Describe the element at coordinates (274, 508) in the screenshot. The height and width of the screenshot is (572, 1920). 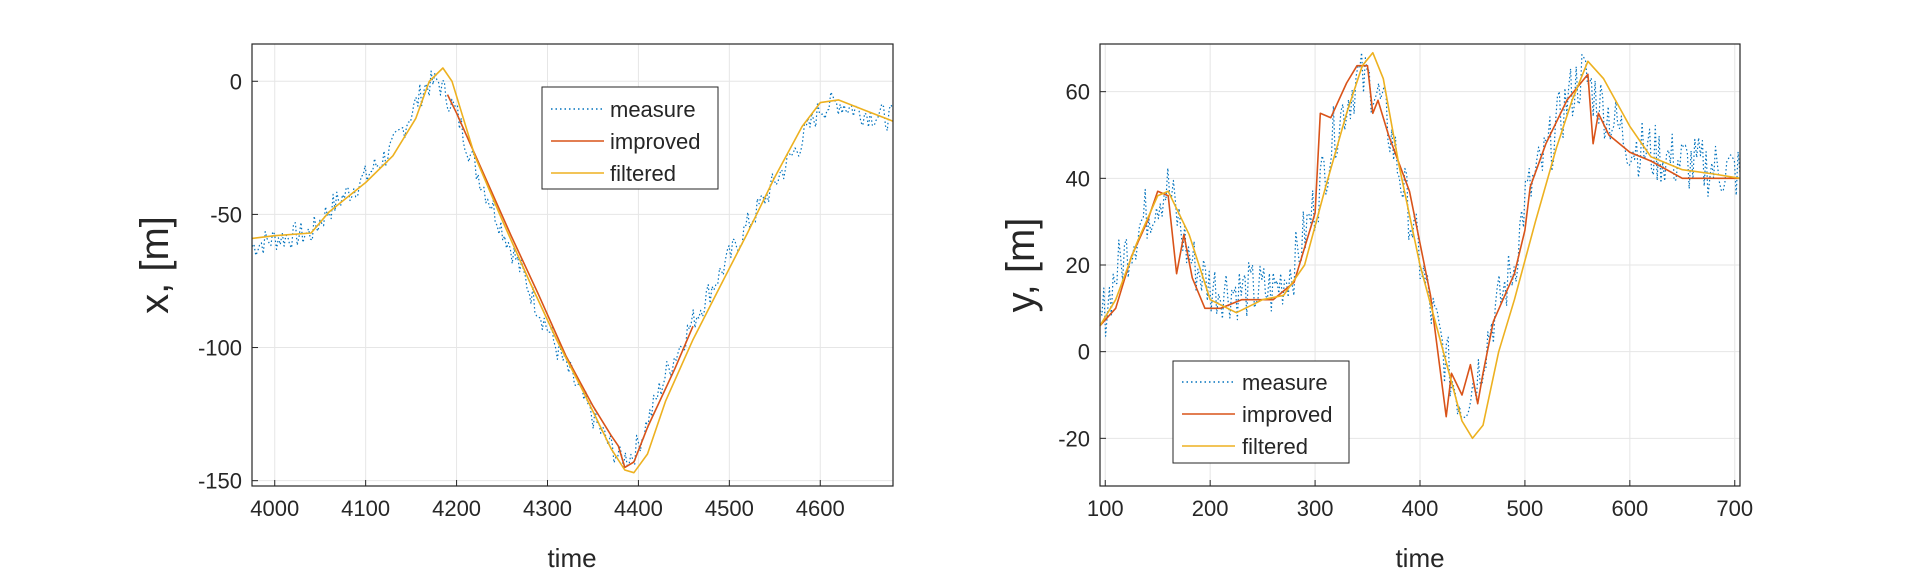
I see `x-tick-label: 4000` at that location.